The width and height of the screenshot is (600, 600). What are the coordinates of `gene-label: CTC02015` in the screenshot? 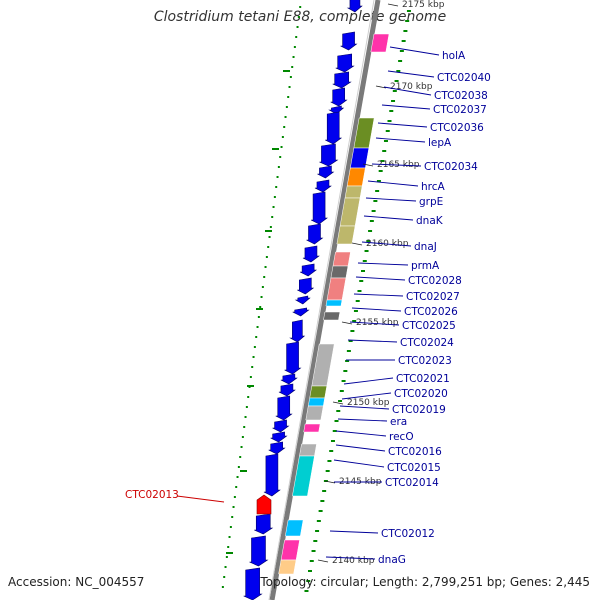 It's located at (414, 468).